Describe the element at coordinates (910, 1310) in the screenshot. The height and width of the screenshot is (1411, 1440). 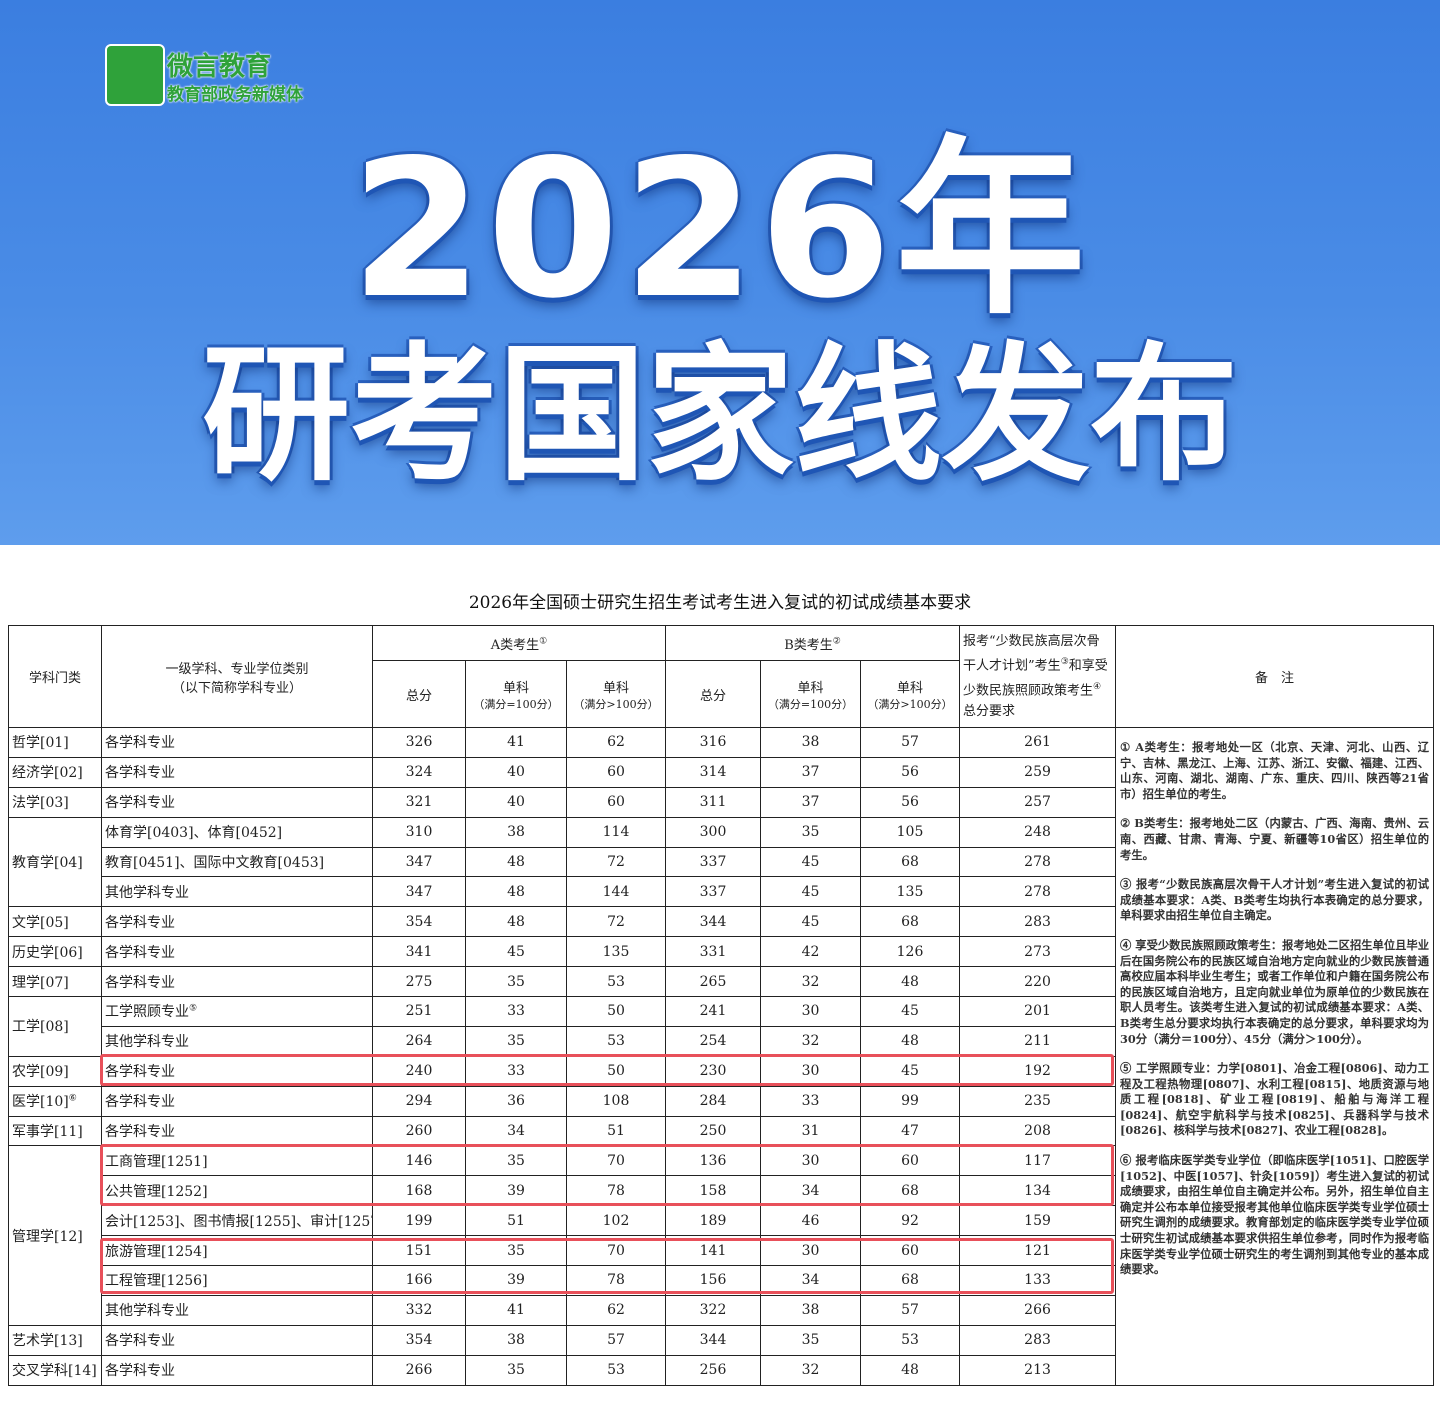
I see `score-cell: 57` at that location.